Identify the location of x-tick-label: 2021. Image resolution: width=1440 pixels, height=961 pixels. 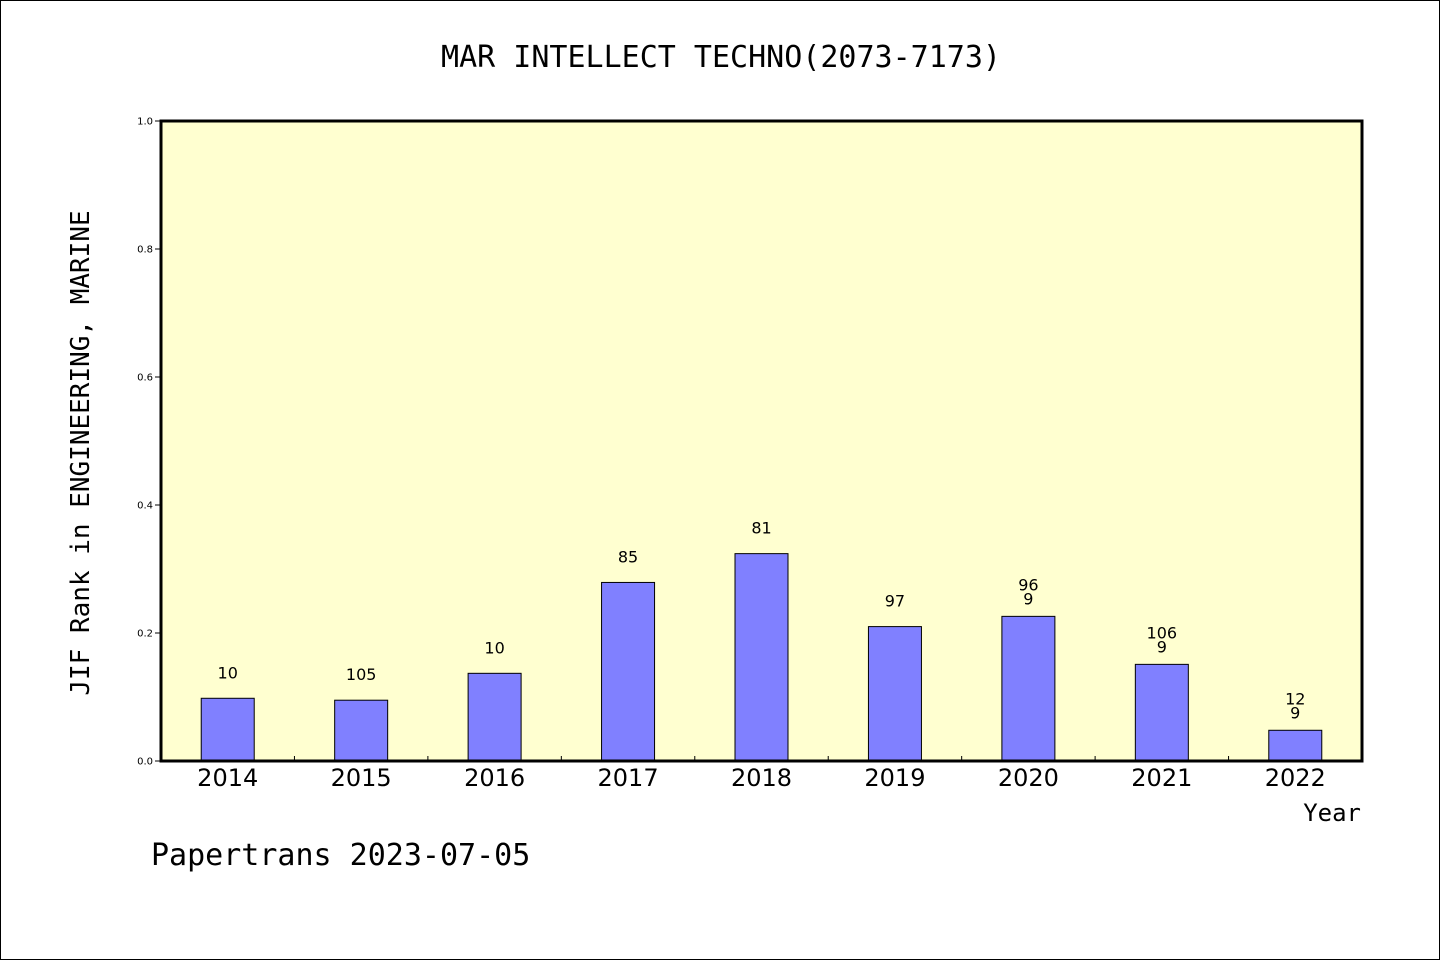
(1161, 778).